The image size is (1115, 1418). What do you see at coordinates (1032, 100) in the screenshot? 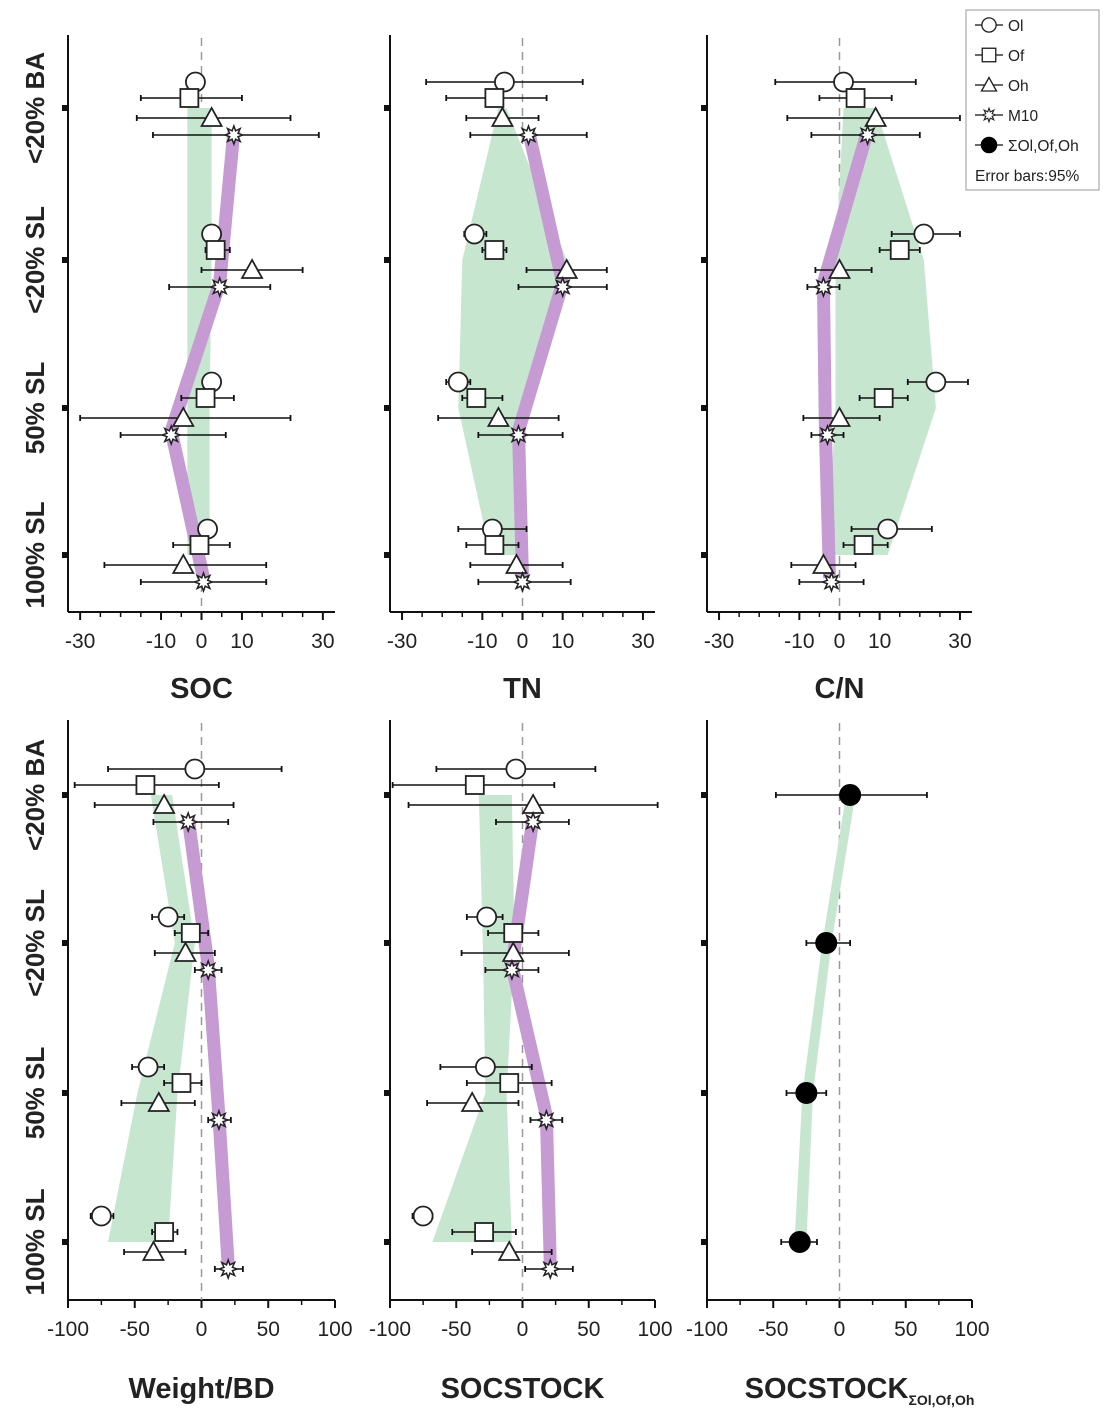
I see `legend: Ol Of Oh M10 ΣOl,Of,Oh Error bars:95%` at bounding box center [1032, 100].